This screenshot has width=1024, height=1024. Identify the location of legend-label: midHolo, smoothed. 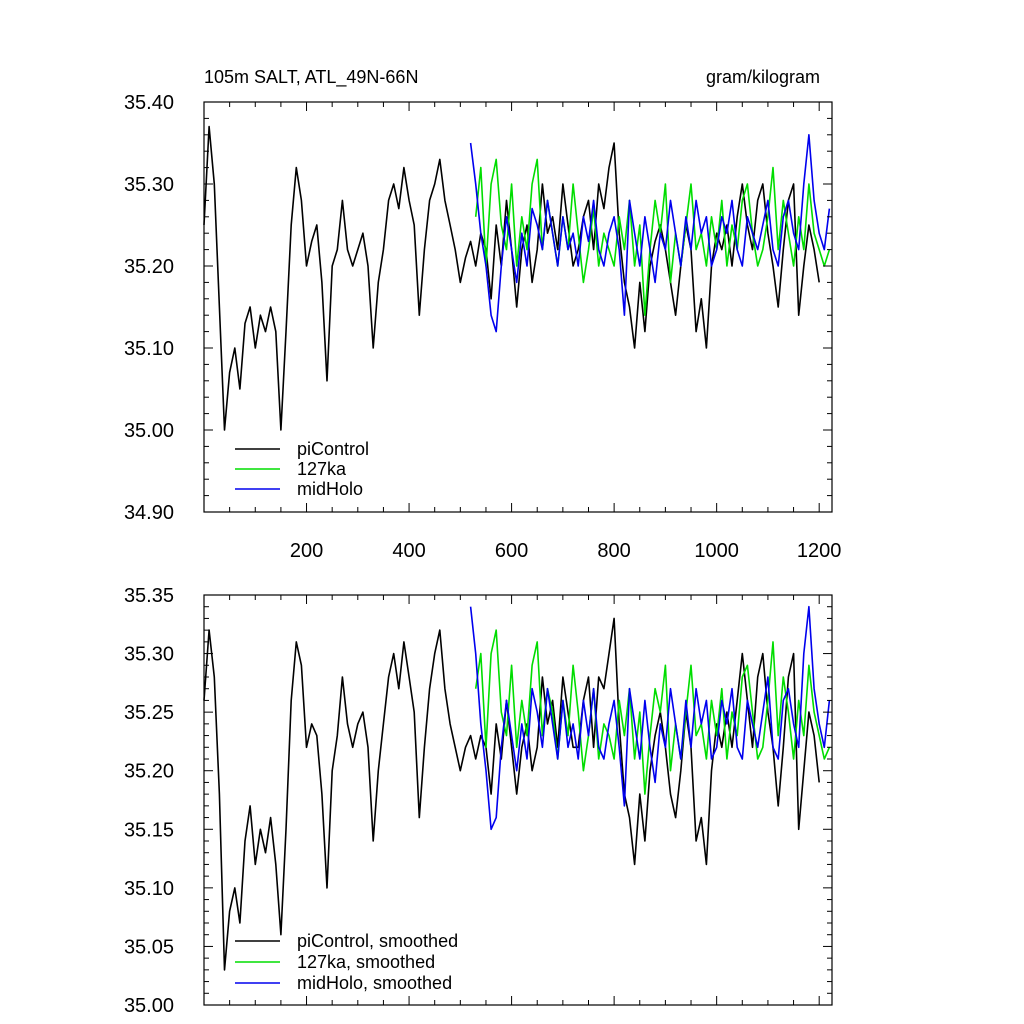
(374, 983).